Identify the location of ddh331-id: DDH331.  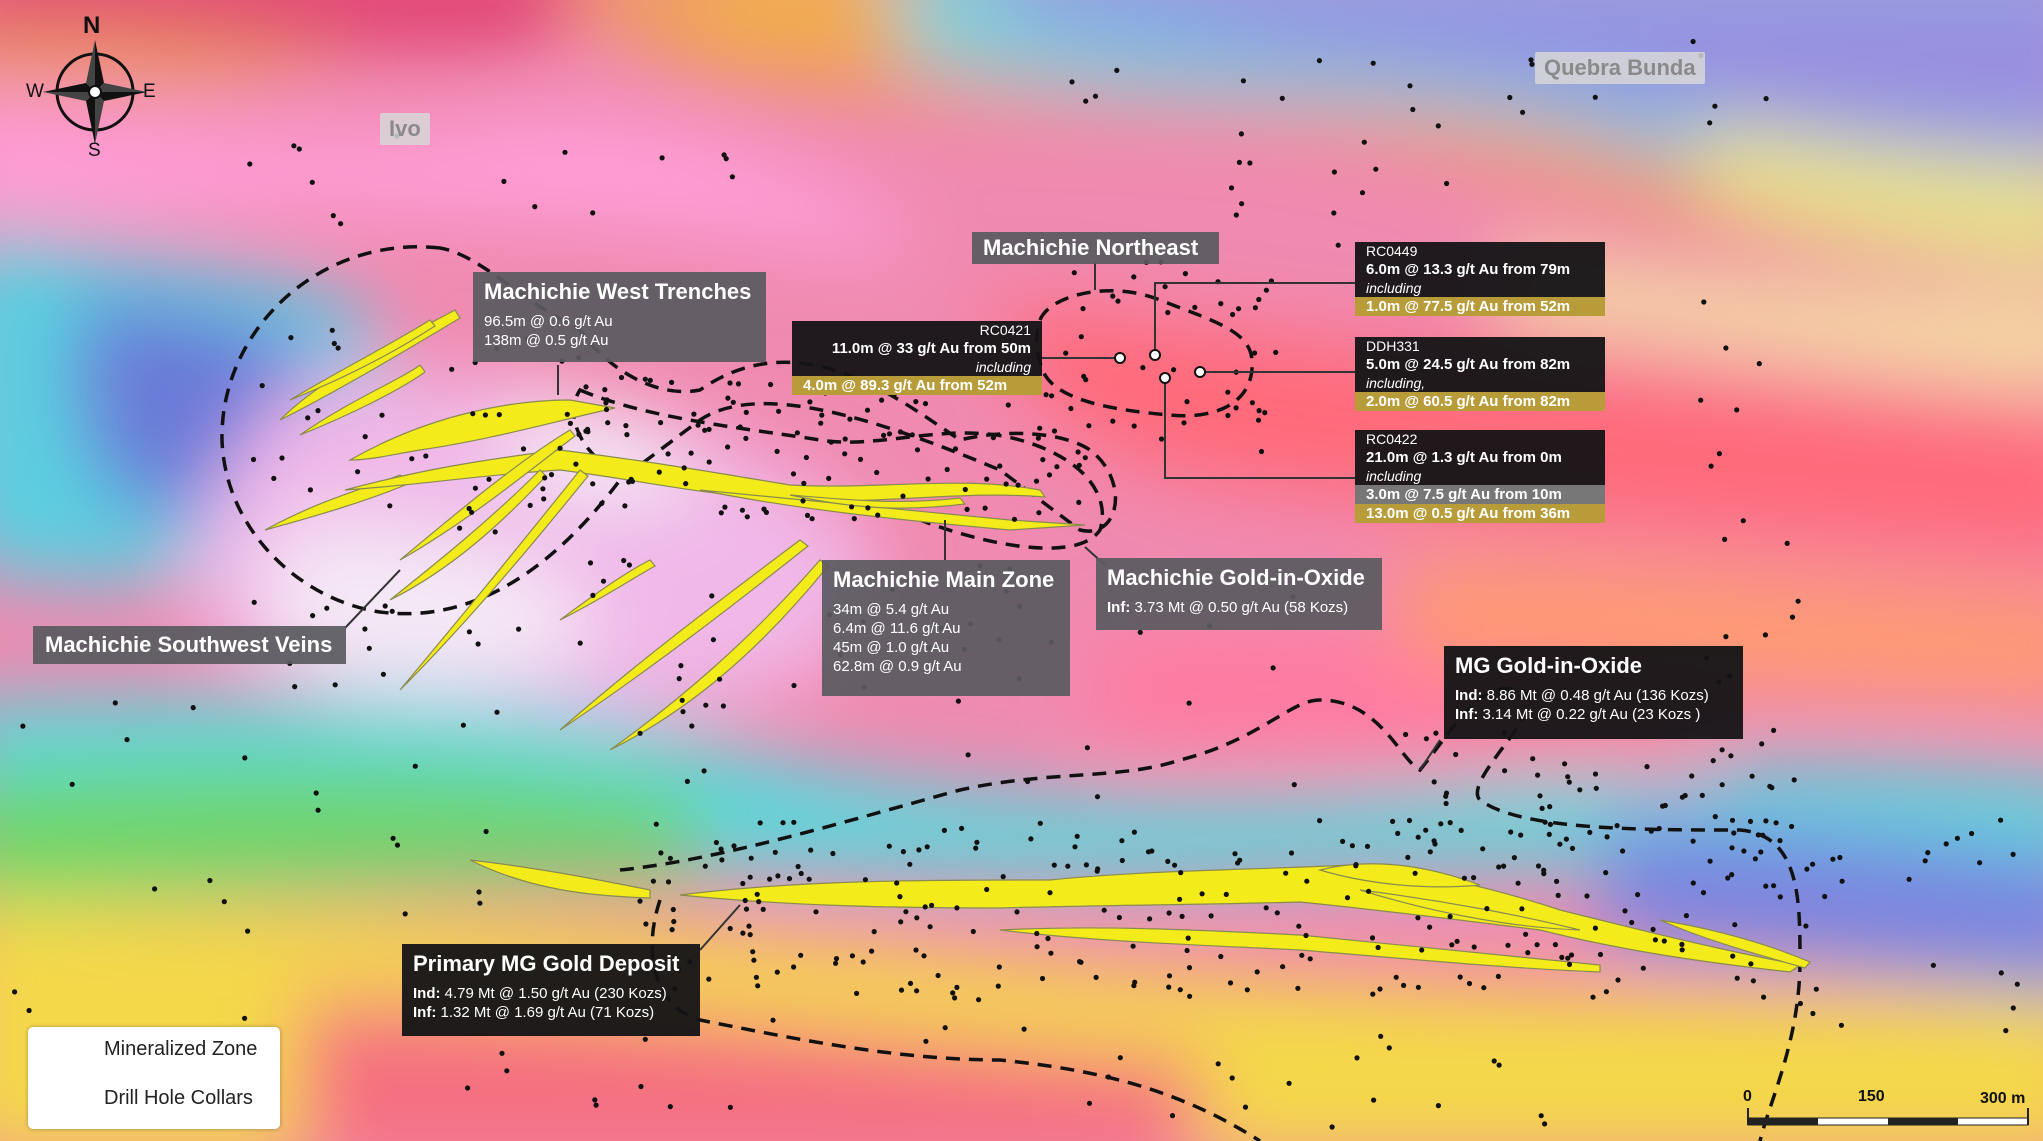
(1393, 346).